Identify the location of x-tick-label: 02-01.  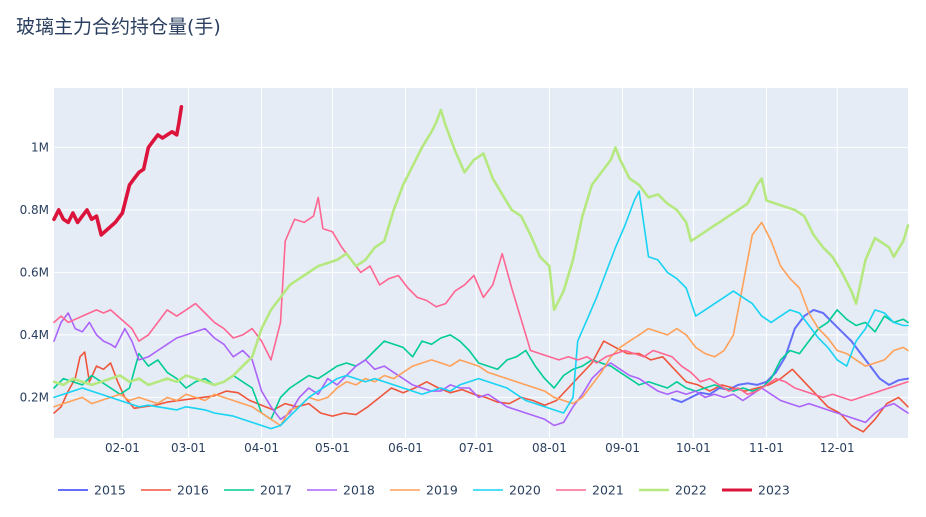
(122, 448).